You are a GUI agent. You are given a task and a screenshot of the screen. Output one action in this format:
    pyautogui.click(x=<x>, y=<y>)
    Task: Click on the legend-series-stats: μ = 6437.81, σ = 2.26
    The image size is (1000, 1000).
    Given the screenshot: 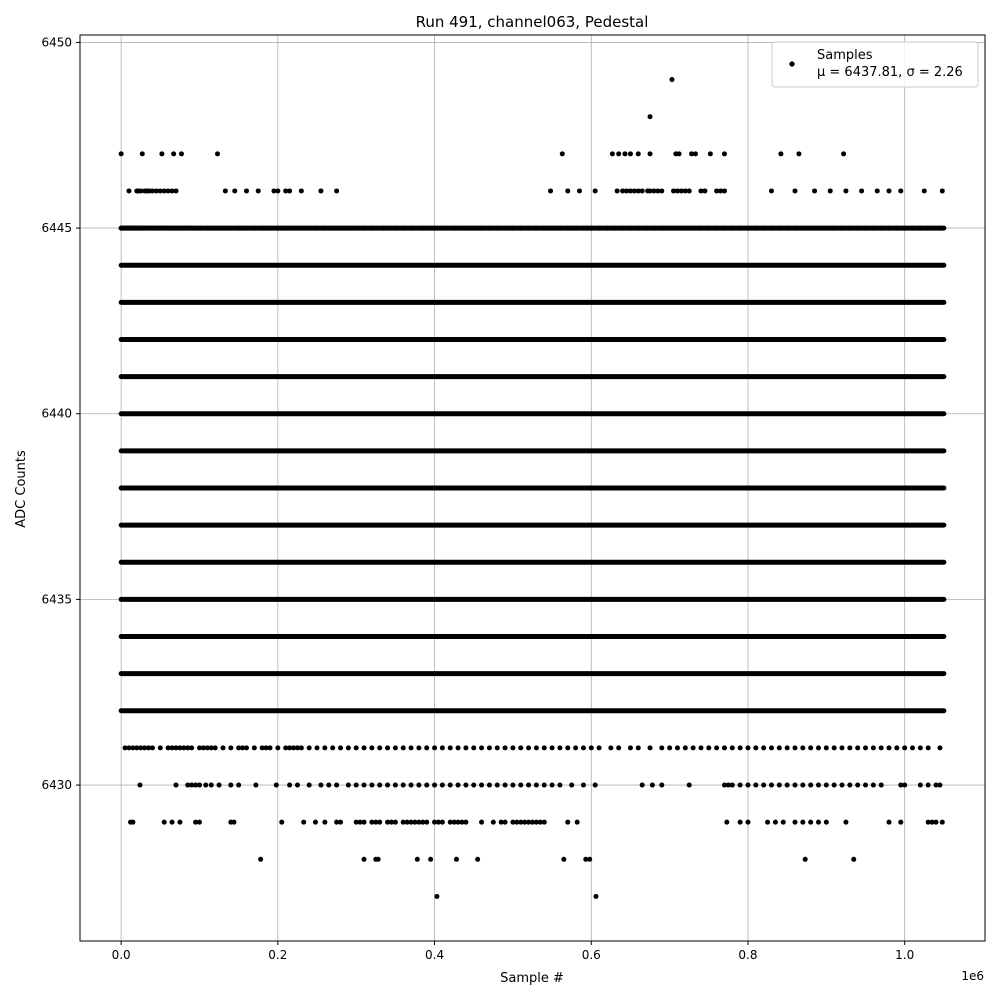 What is the action you would take?
    pyautogui.click(x=890, y=72)
    